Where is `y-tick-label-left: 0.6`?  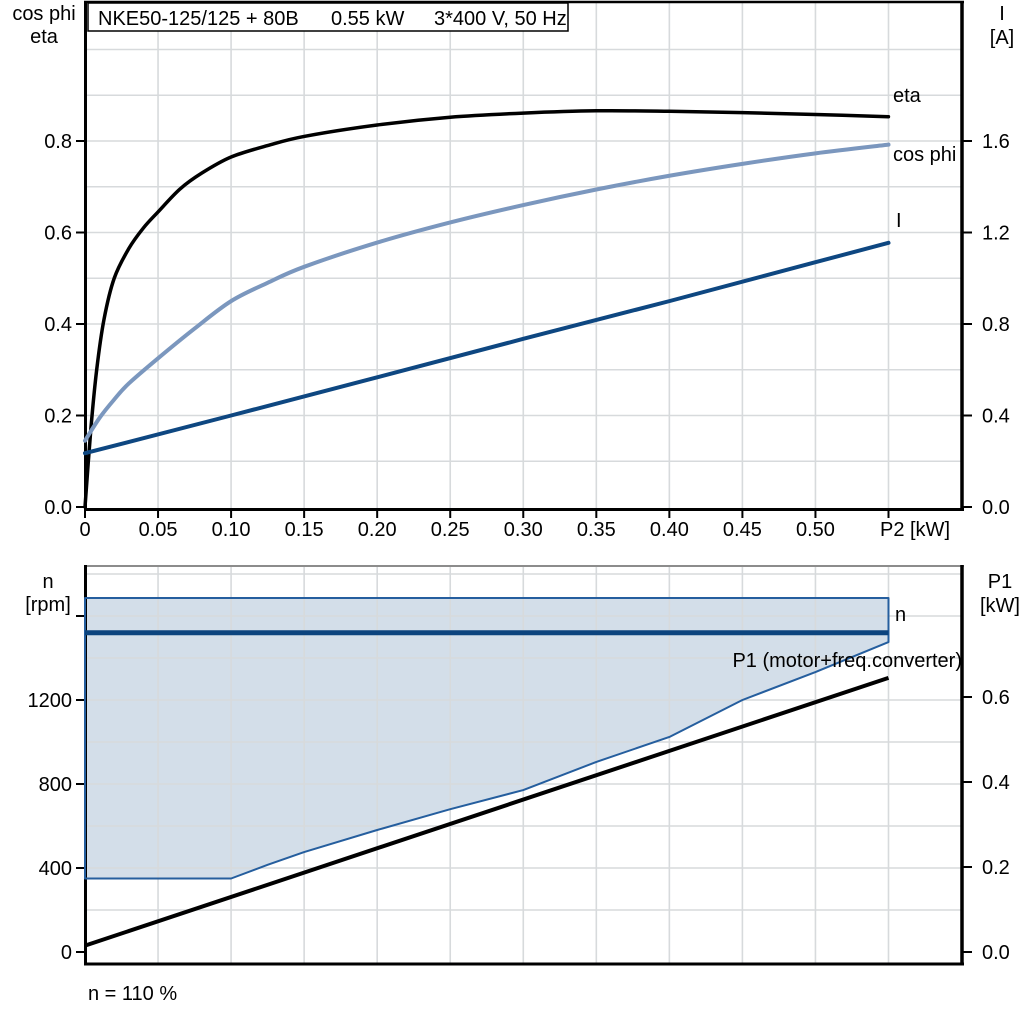 y-tick-label-left: 0.6 is located at coordinates (58, 234).